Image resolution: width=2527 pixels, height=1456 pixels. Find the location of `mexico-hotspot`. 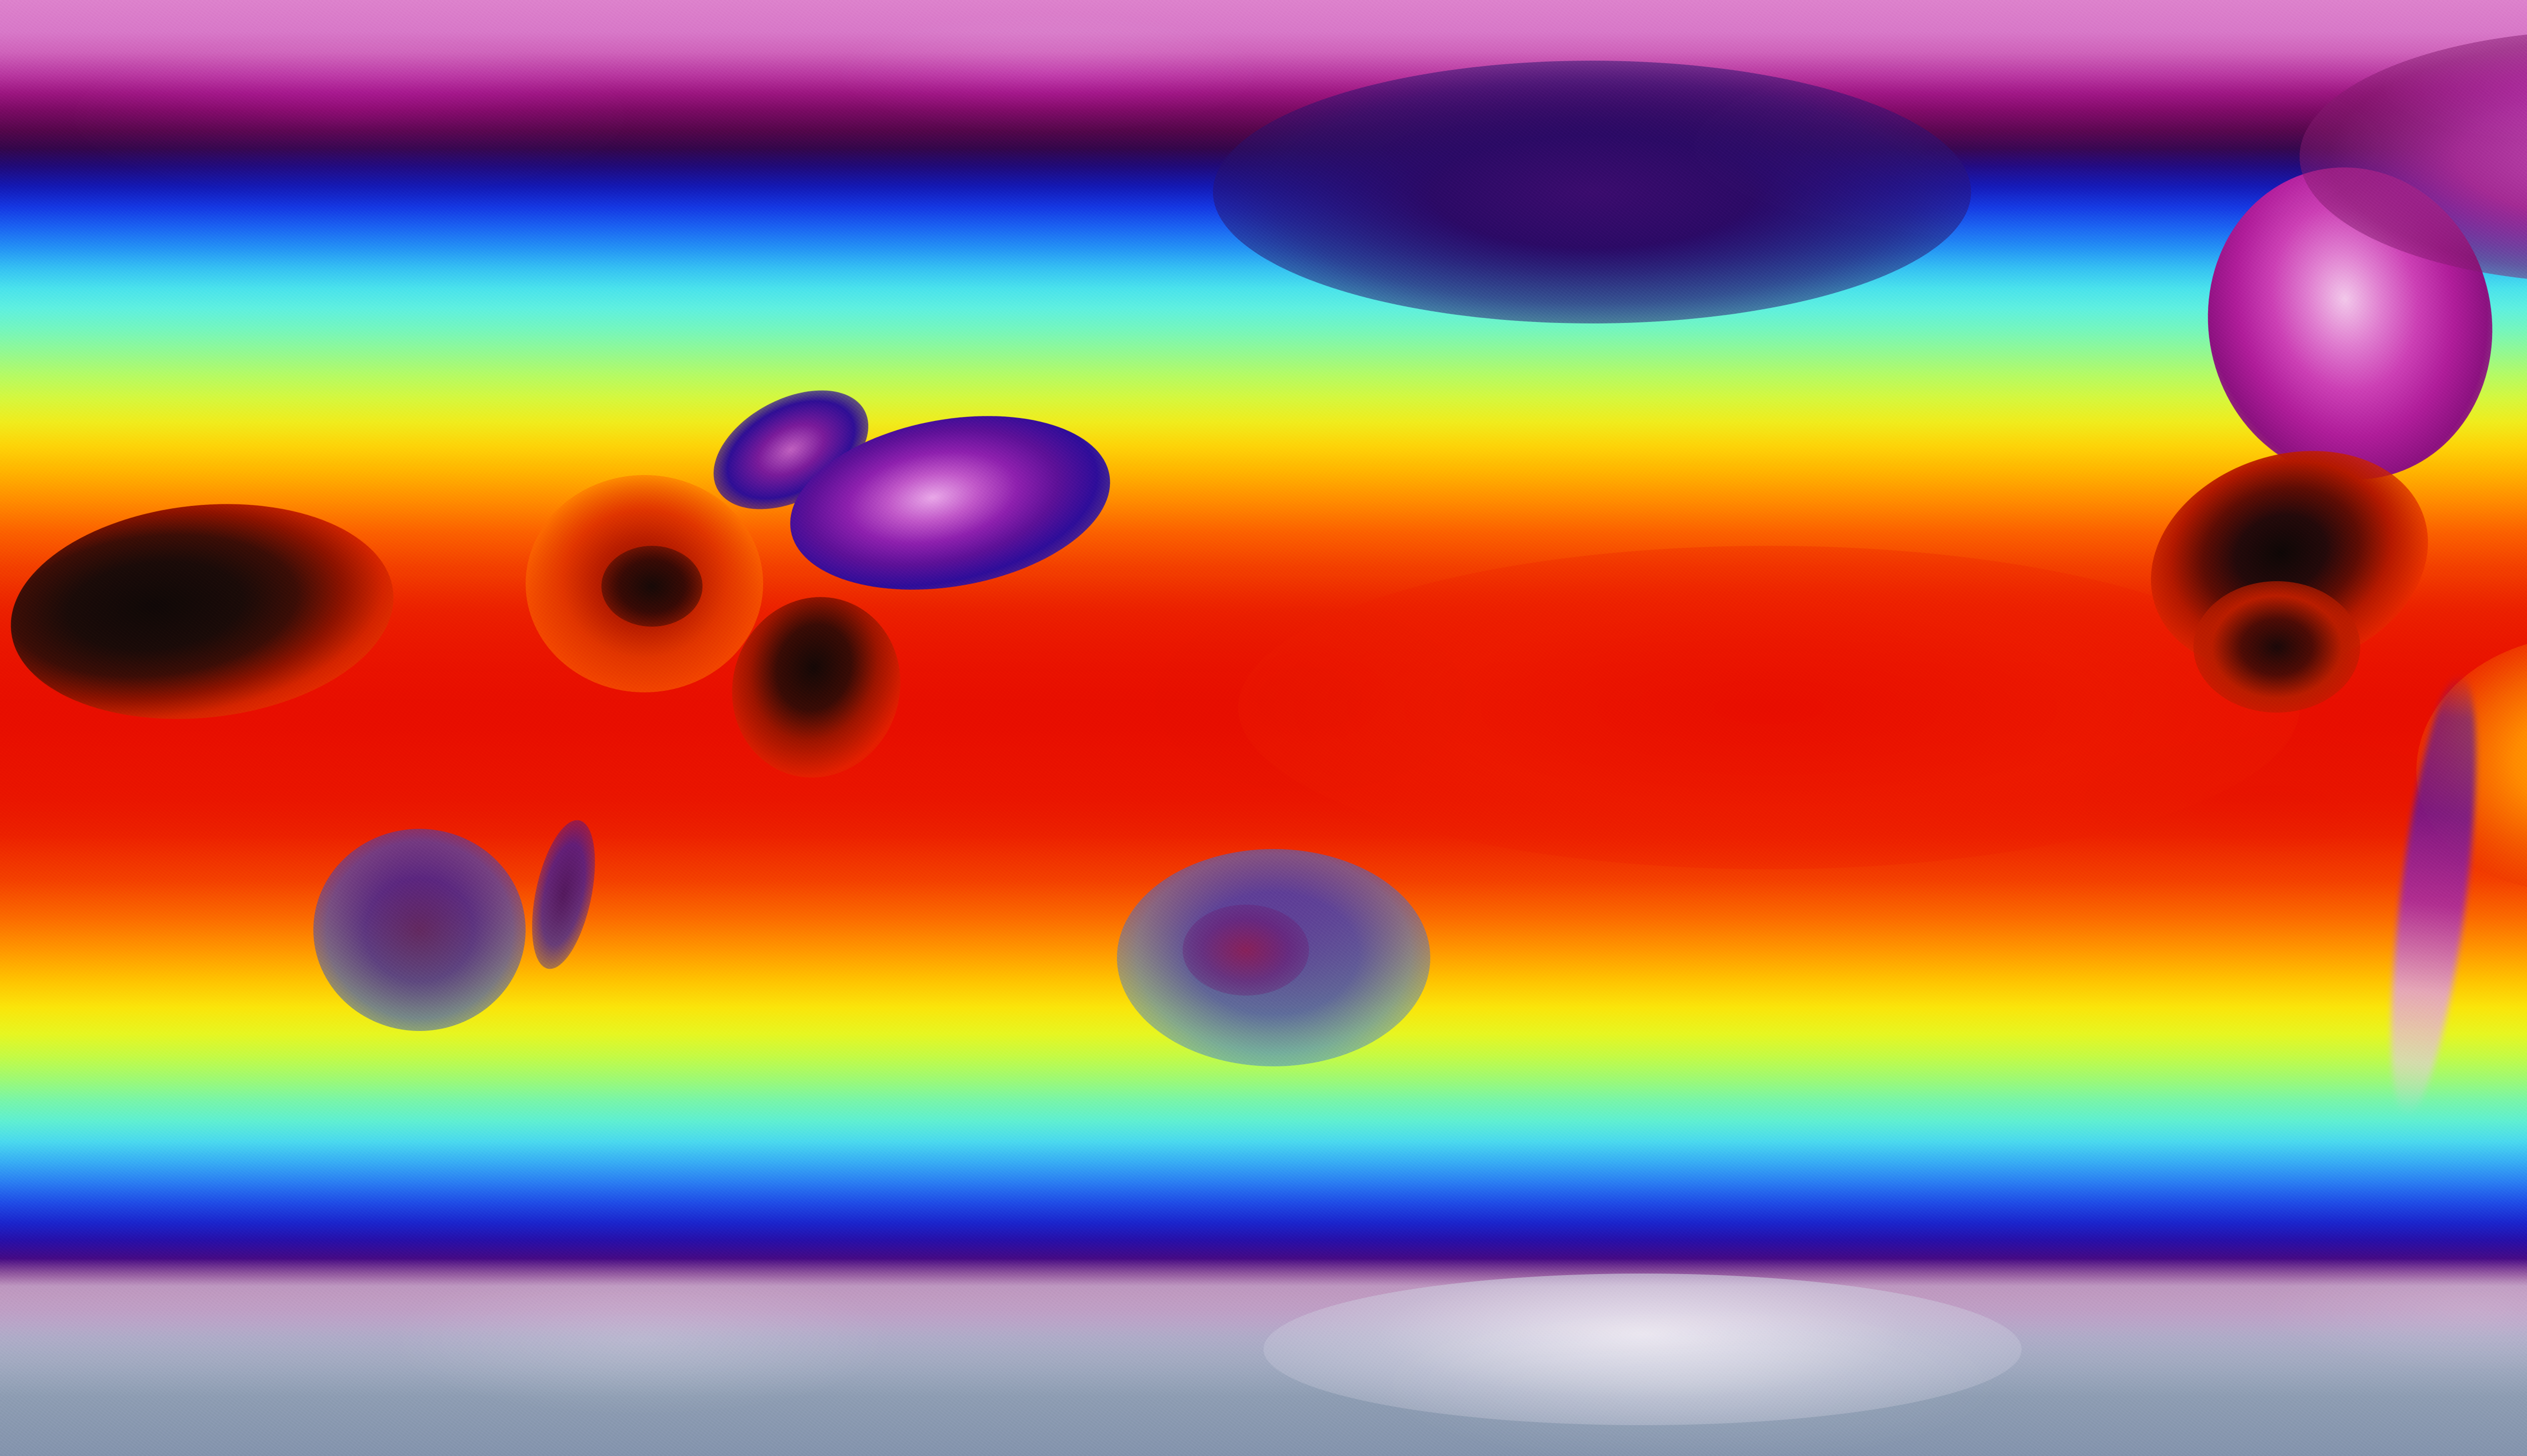

mexico-hotspot is located at coordinates (2276, 647).